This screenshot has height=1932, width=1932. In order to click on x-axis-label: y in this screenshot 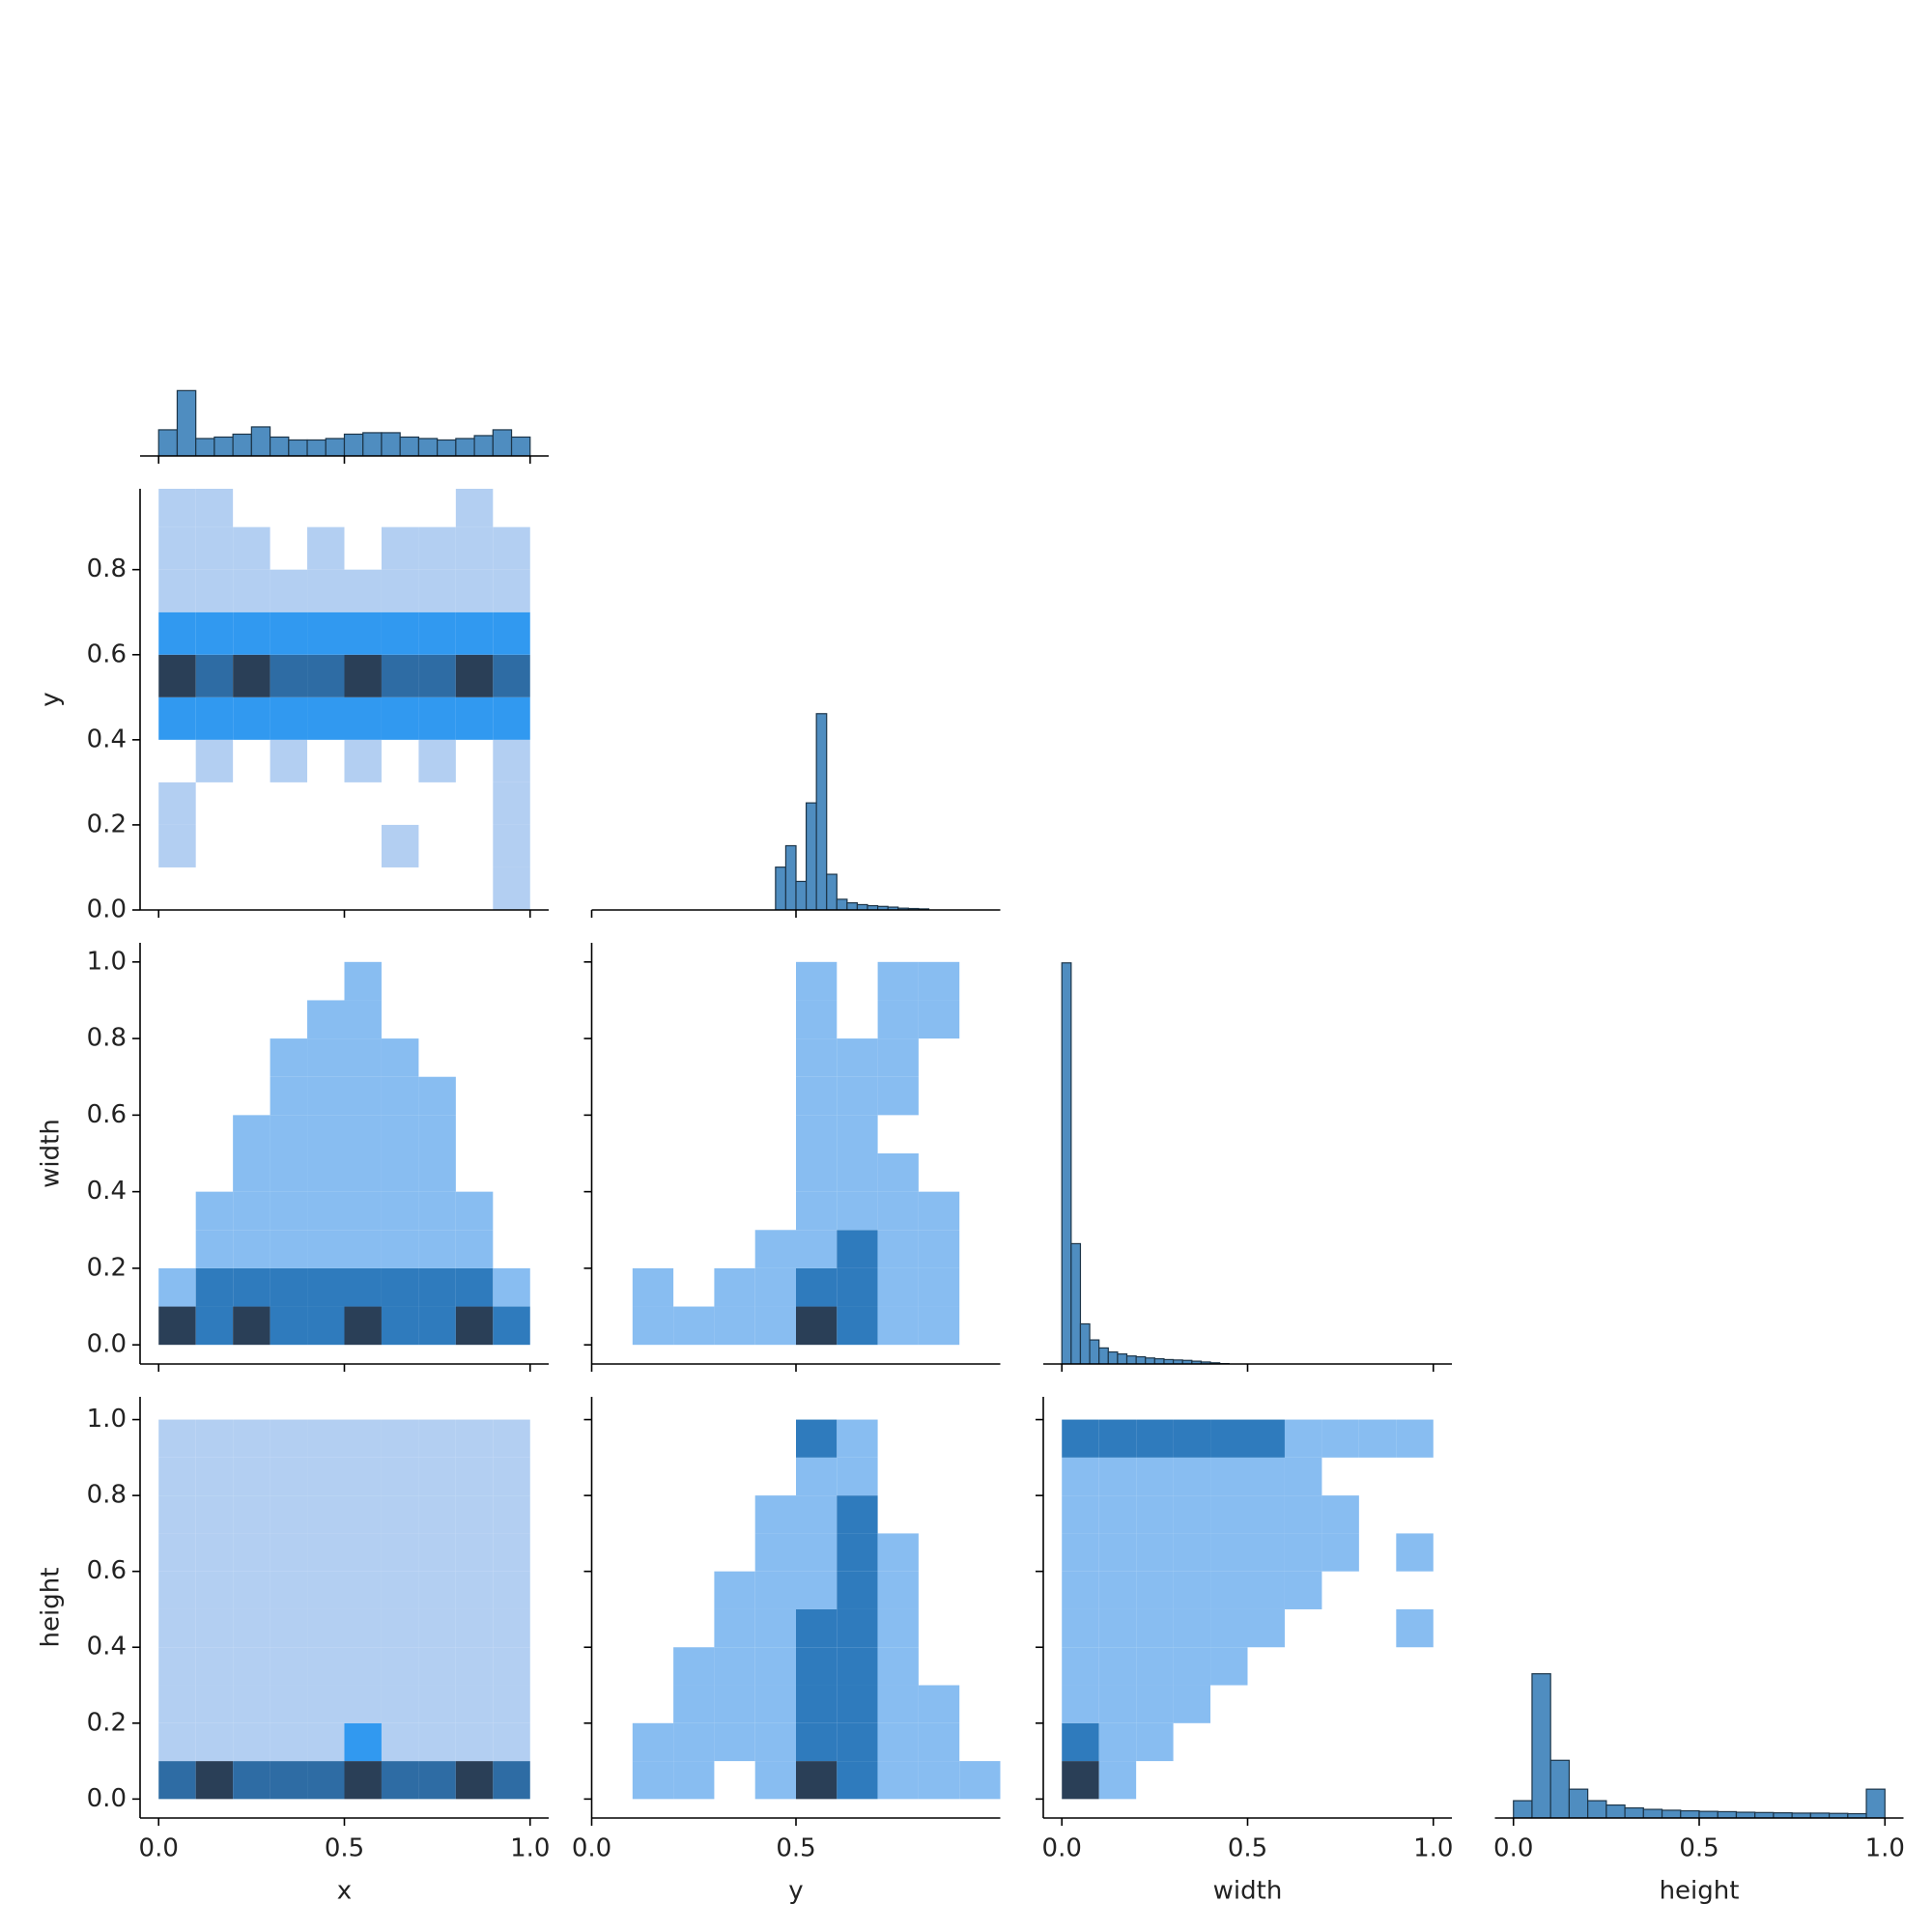, I will do `click(795, 1891)`.